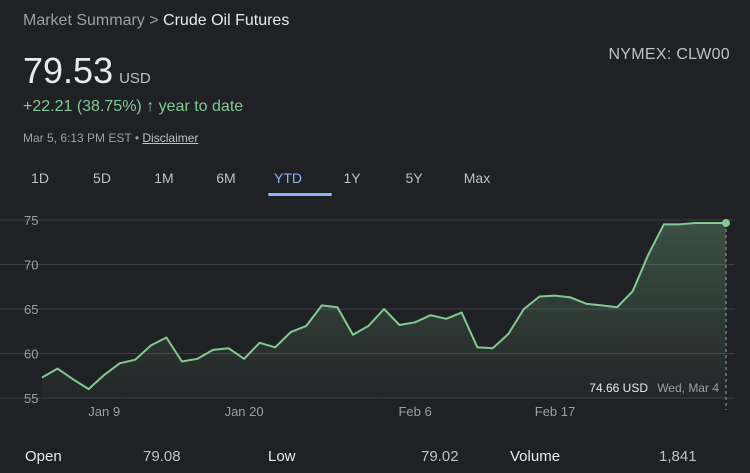 The image size is (750, 473). Describe the element at coordinates (375, 455) in the screenshot. I see `stats-row: Open 79.08 Low 79.02 Volume 1,841` at that location.